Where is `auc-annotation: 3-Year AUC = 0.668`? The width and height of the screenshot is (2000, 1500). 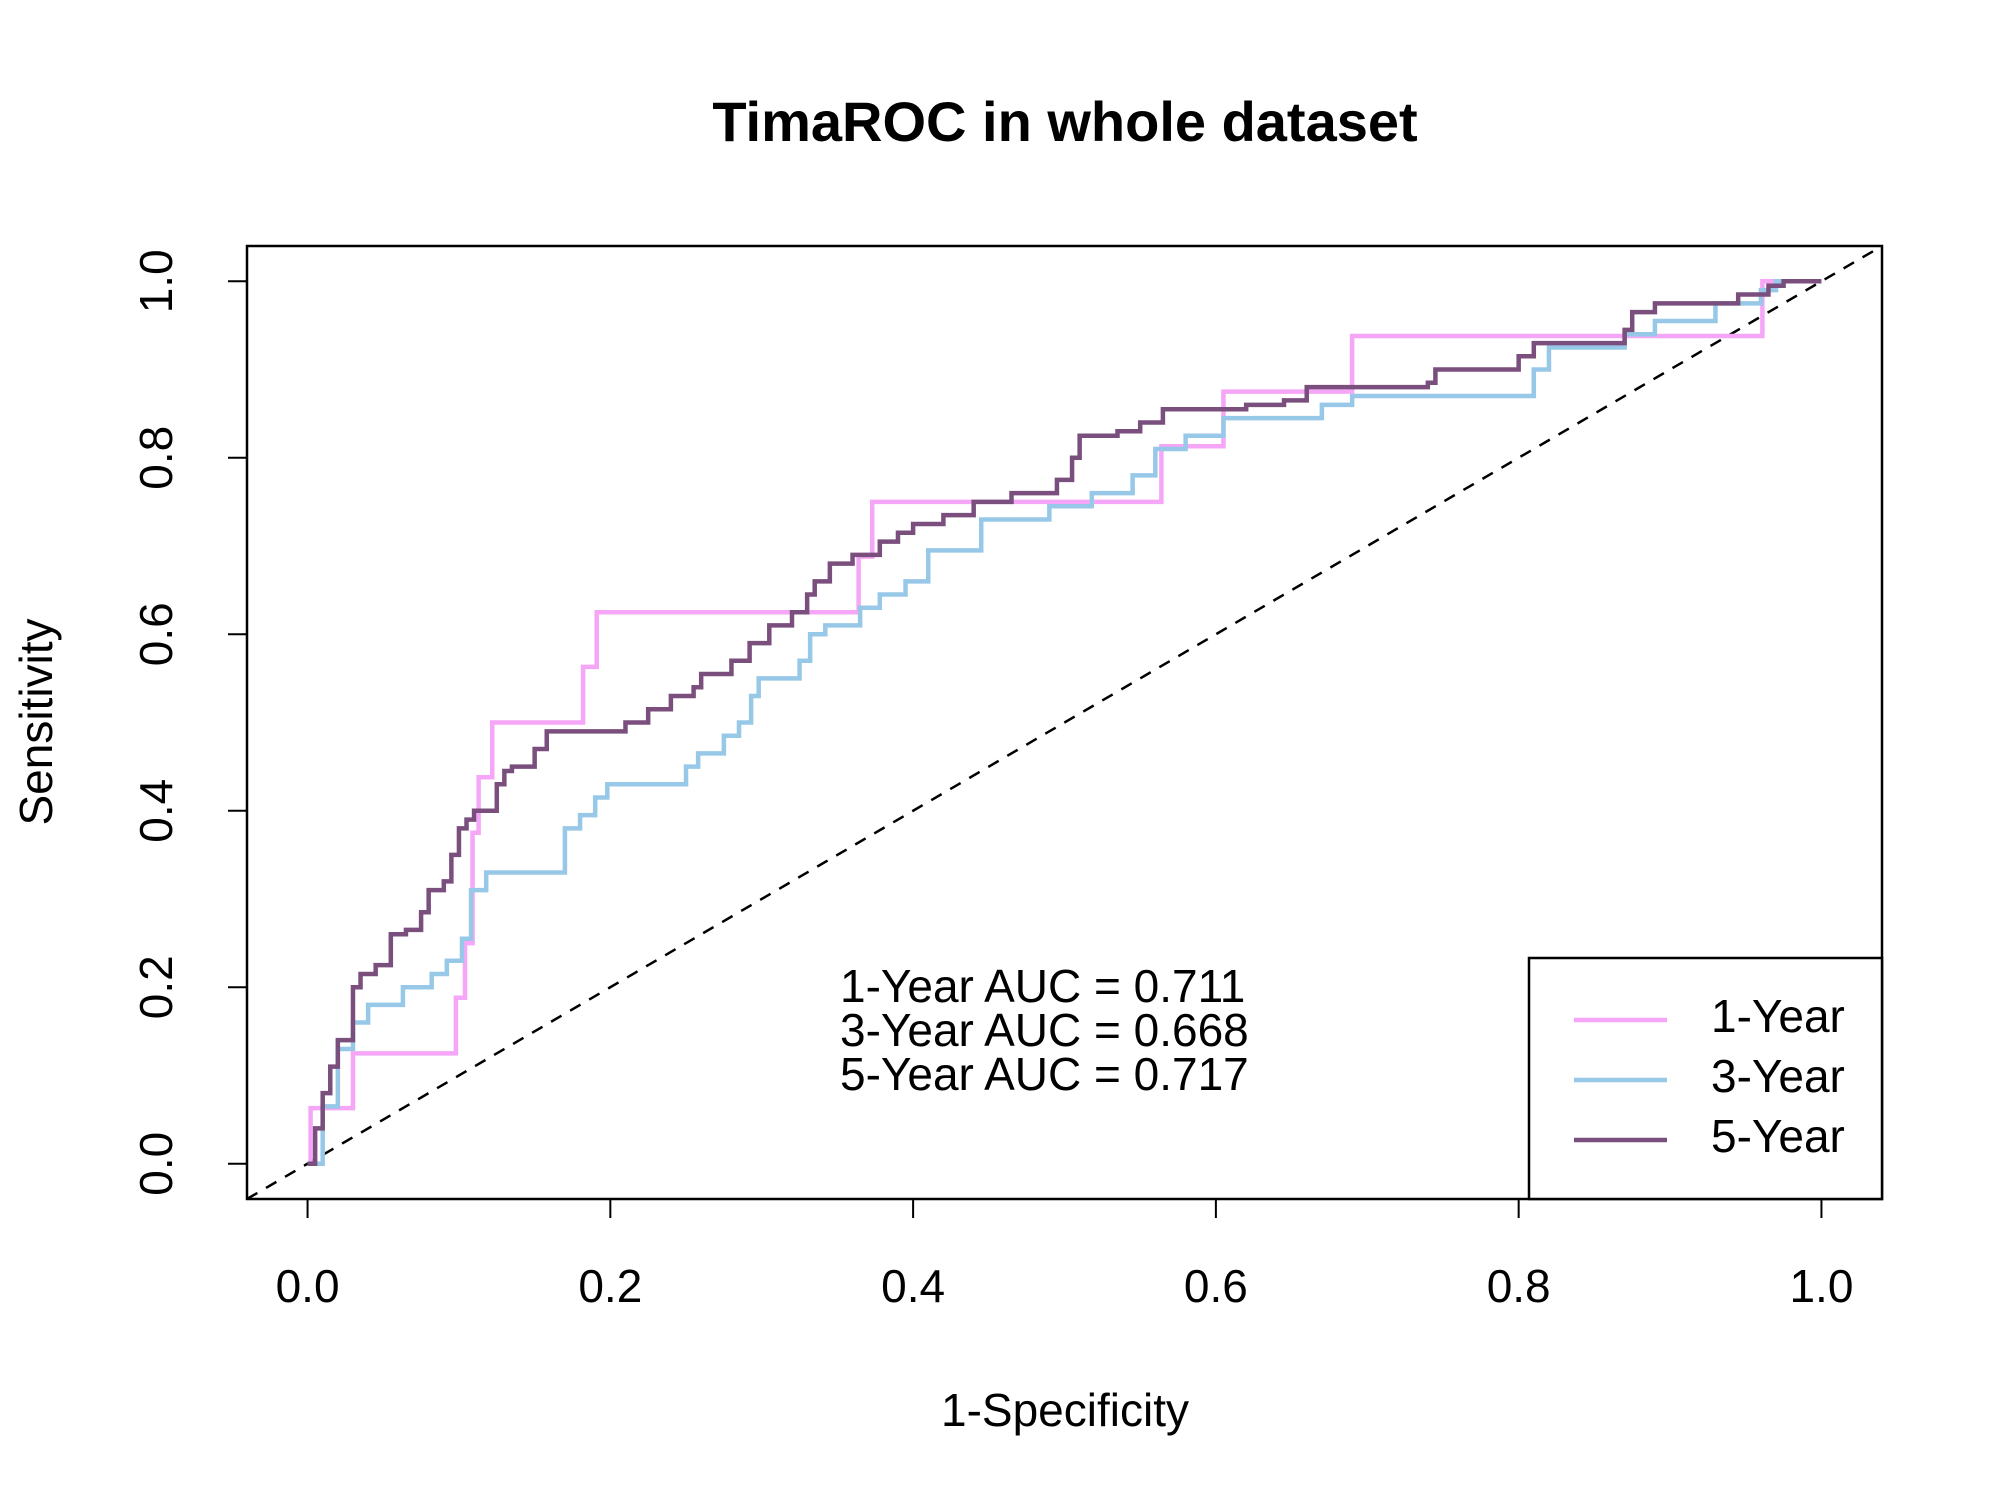
auc-annotation: 3-Year AUC = 0.668 is located at coordinates (1044, 1030).